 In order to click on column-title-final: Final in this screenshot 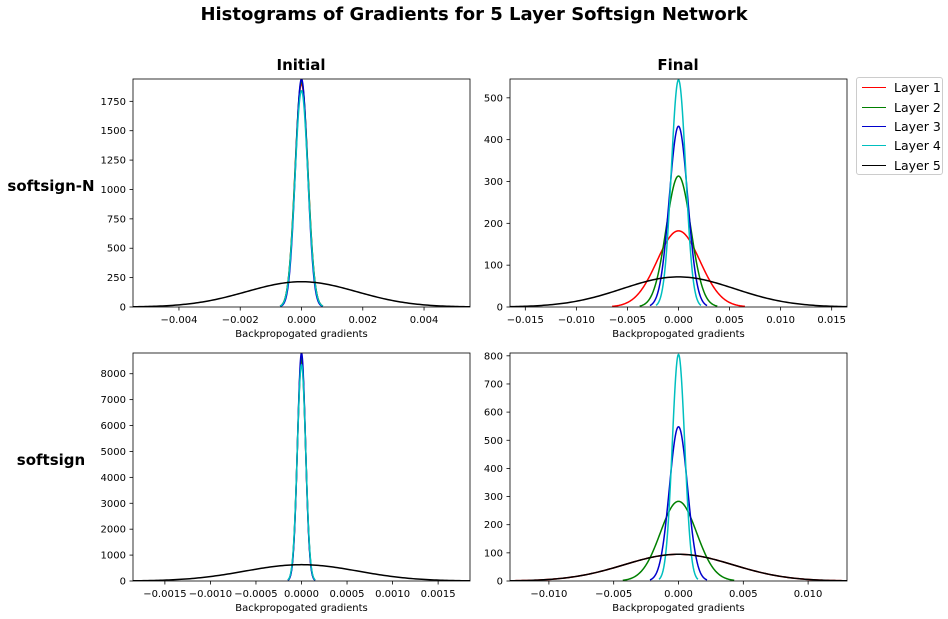, I will do `click(678, 65)`.